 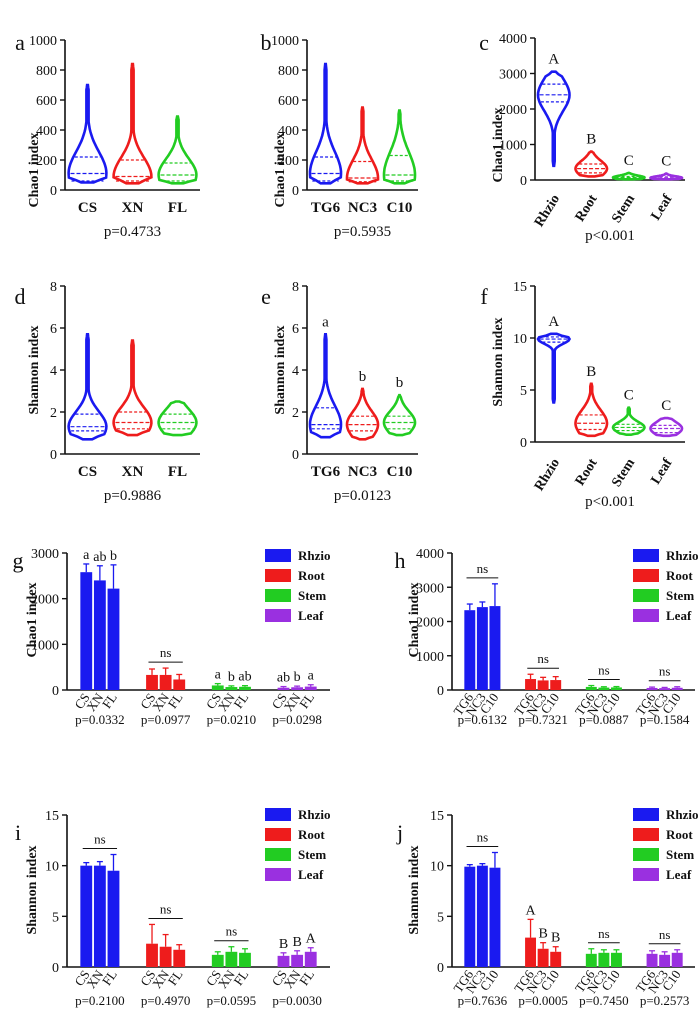 I want to click on violin-C10, so click(x=399, y=147).